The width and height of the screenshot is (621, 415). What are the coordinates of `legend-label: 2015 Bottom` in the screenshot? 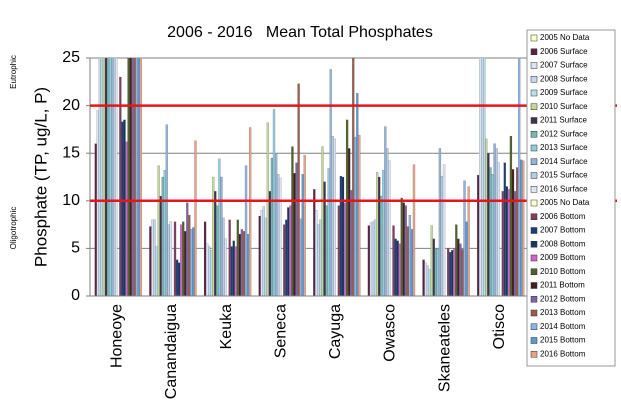 It's located at (563, 340).